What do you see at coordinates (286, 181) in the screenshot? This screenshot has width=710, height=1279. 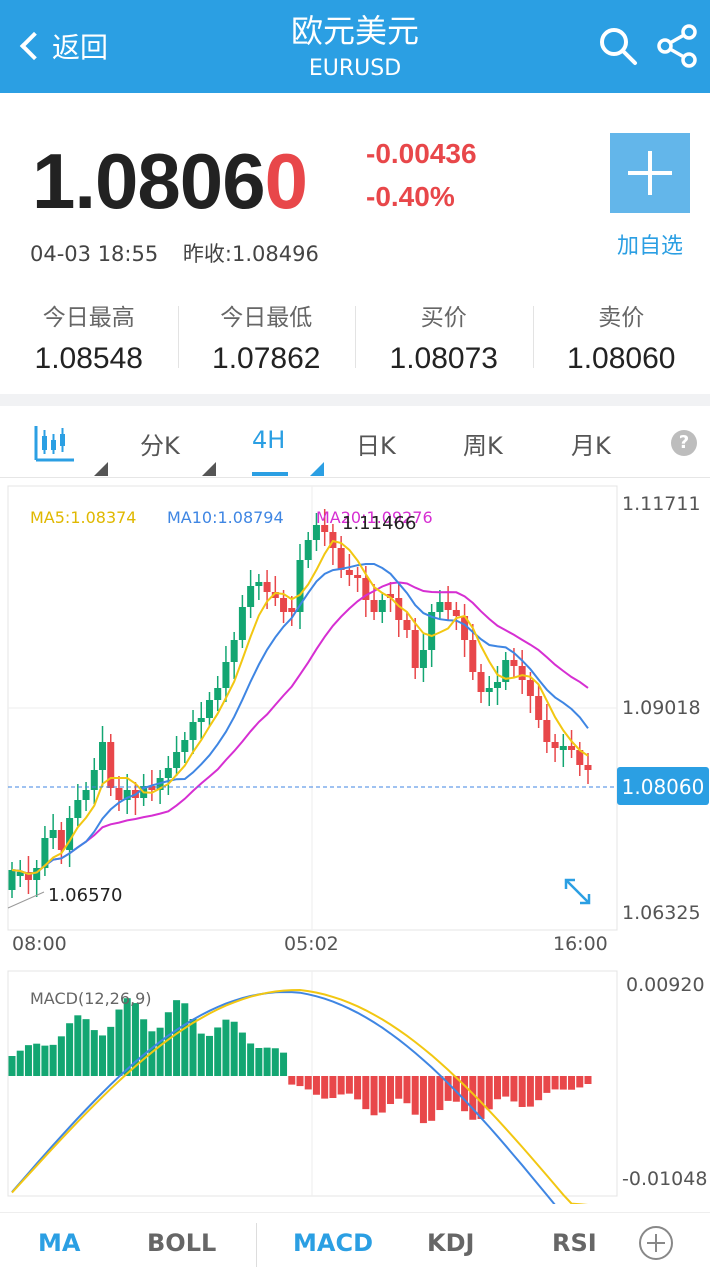 I see `price-last-digit: 0` at bounding box center [286, 181].